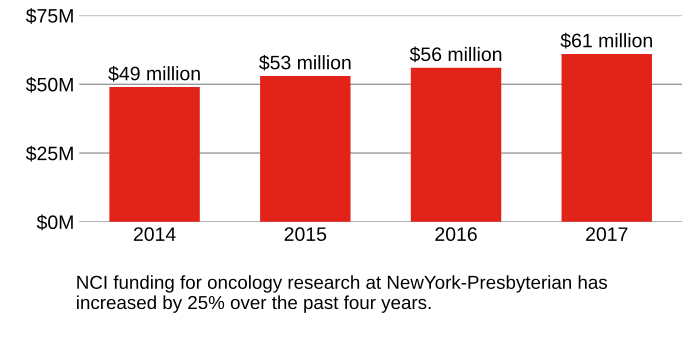  What do you see at coordinates (49, 84) in the screenshot?
I see `y-tick-label: $50M` at bounding box center [49, 84].